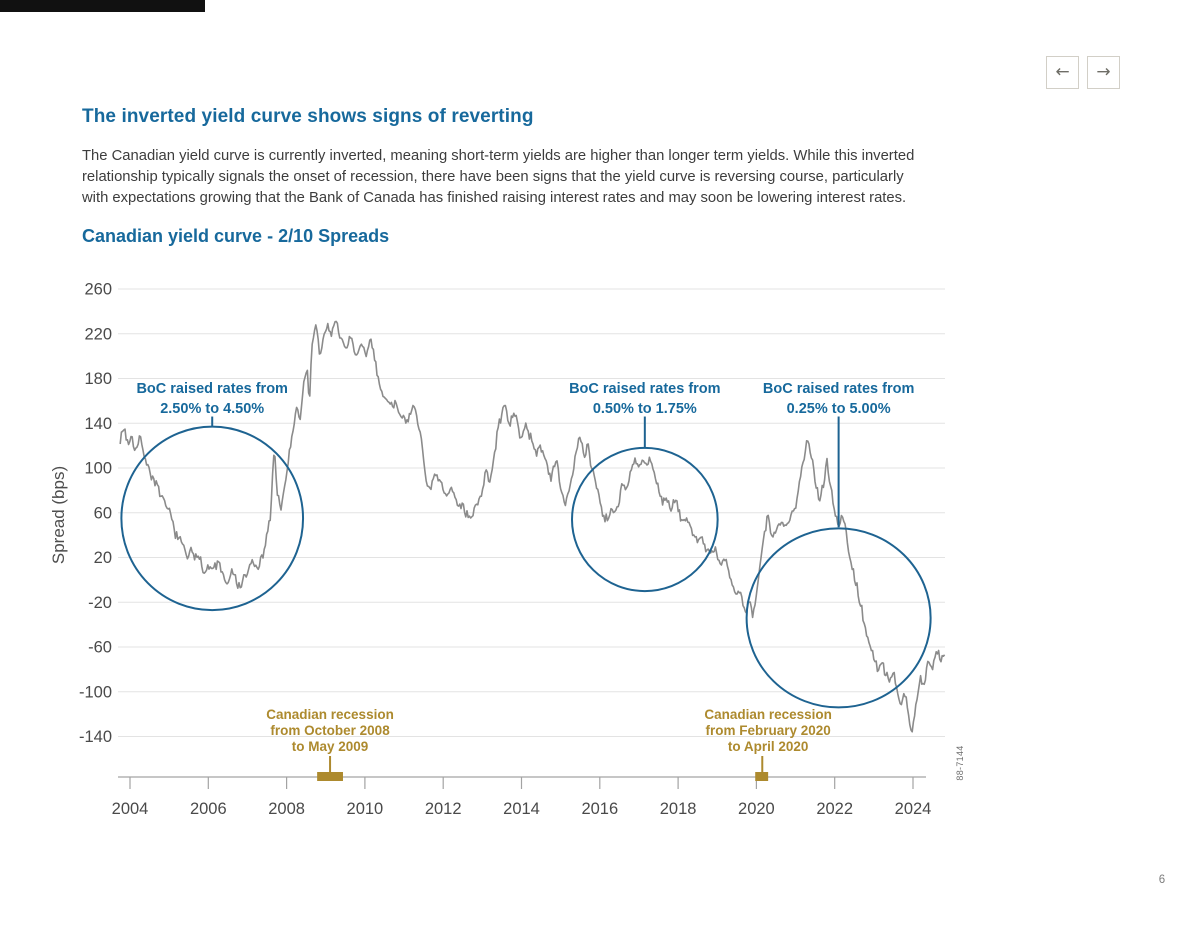 The image size is (1200, 927). Describe the element at coordinates (768, 746) in the screenshot. I see `recession-label-line: to April 2020` at that location.